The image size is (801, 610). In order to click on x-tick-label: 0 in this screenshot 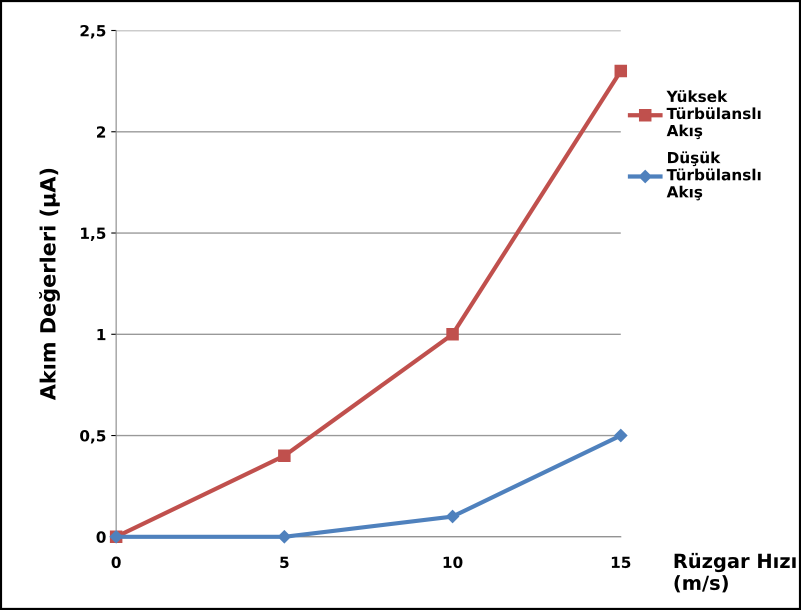, I will do `click(116, 562)`.